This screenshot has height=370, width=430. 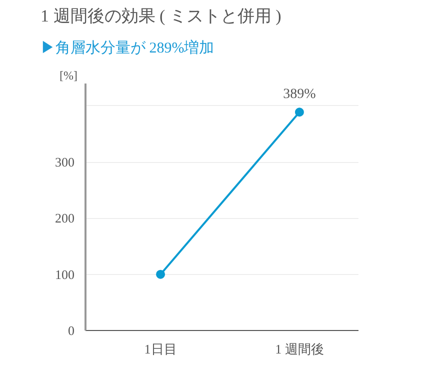 What do you see at coordinates (64, 218) in the screenshot?
I see `y-tick-label: 200` at bounding box center [64, 218].